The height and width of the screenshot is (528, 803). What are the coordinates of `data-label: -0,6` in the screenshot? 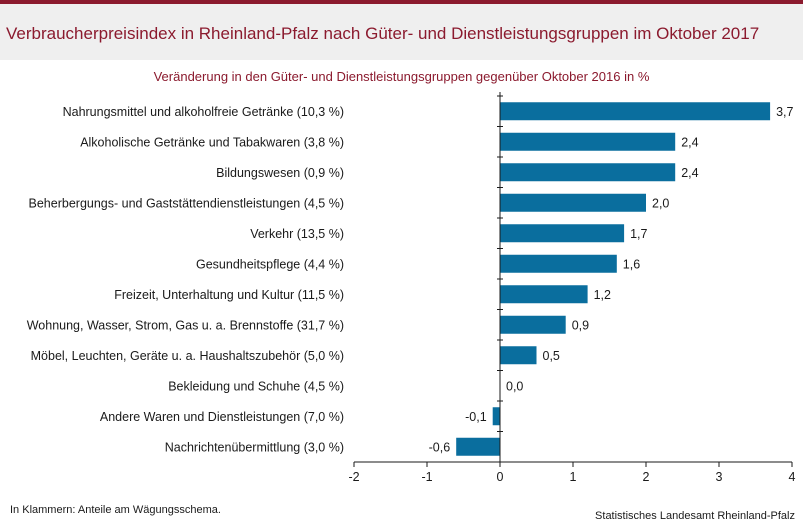 It's located at (440, 447).